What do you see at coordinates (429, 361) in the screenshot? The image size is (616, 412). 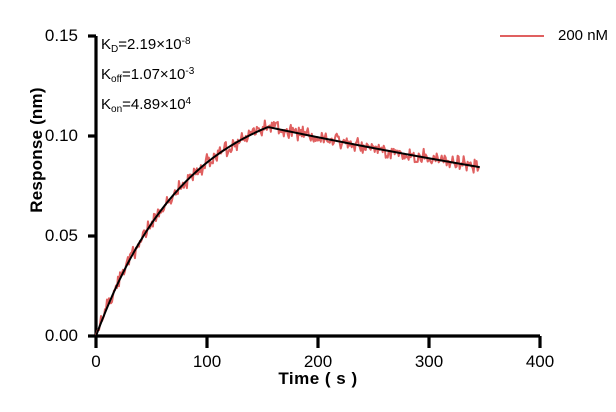 I see `x-tick-label-300: 300` at bounding box center [429, 361].